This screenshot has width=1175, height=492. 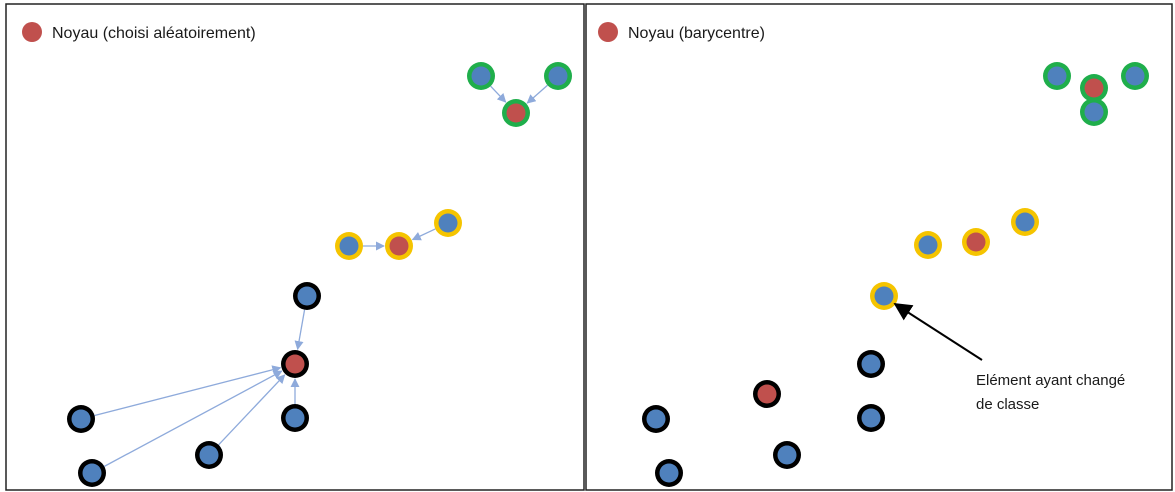 What do you see at coordinates (154, 33) in the screenshot?
I see `legend-label: Noyau (choisi aléatoirement)` at bounding box center [154, 33].